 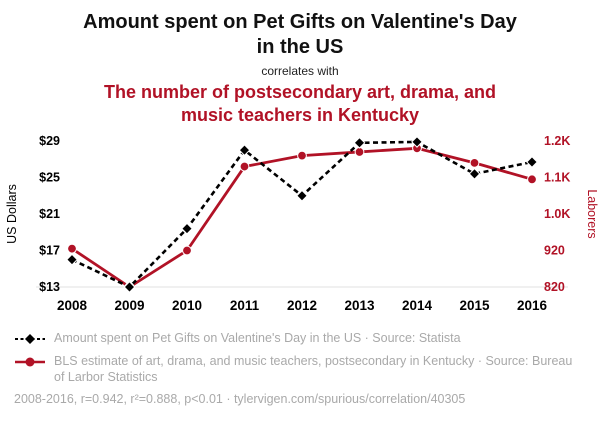 What do you see at coordinates (557, 141) in the screenshot?
I see `right-axis-tick: 1.2K` at bounding box center [557, 141].